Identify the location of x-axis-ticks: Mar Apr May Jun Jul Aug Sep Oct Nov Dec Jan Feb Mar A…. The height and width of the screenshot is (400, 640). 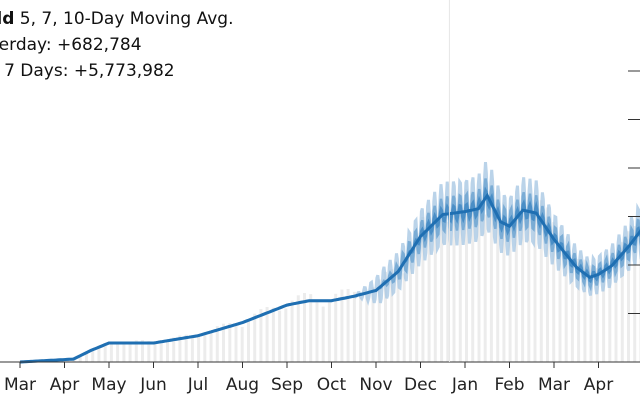
(308, 378).